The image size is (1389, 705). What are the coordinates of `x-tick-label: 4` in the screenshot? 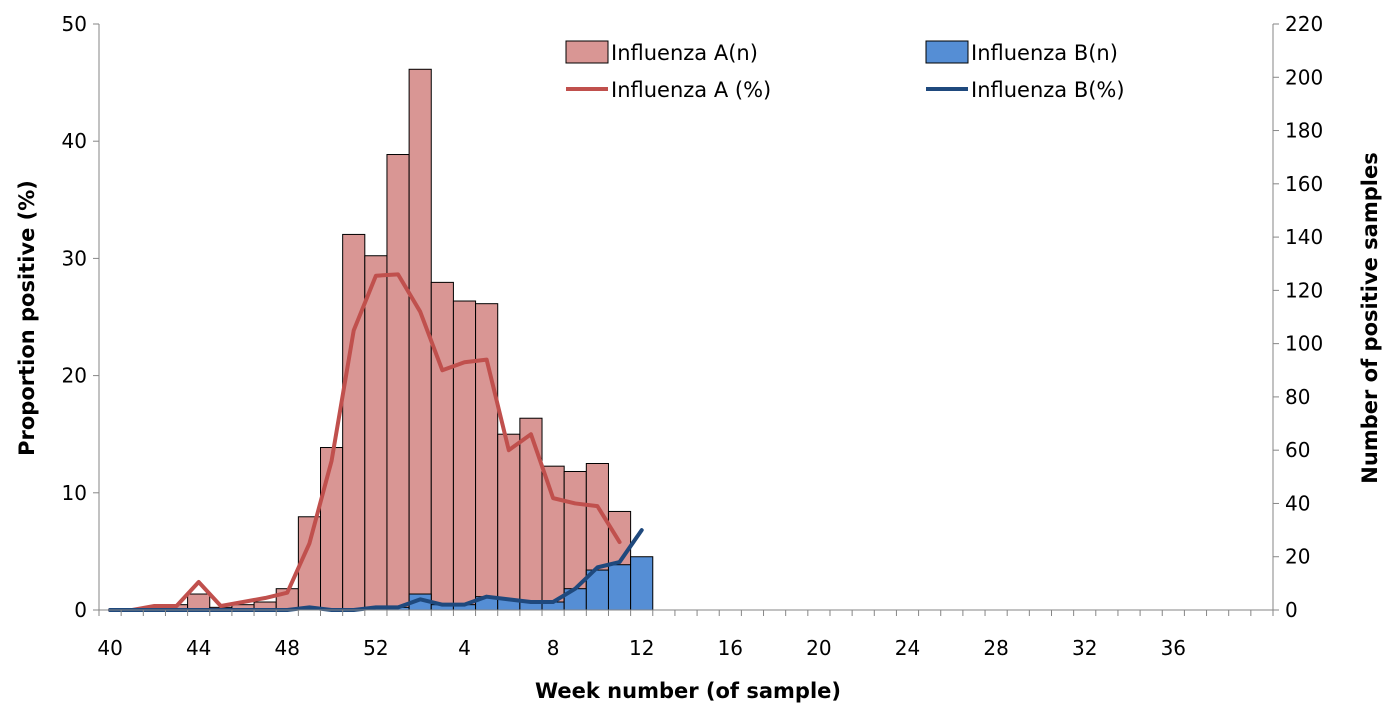 It's located at (464, 648).